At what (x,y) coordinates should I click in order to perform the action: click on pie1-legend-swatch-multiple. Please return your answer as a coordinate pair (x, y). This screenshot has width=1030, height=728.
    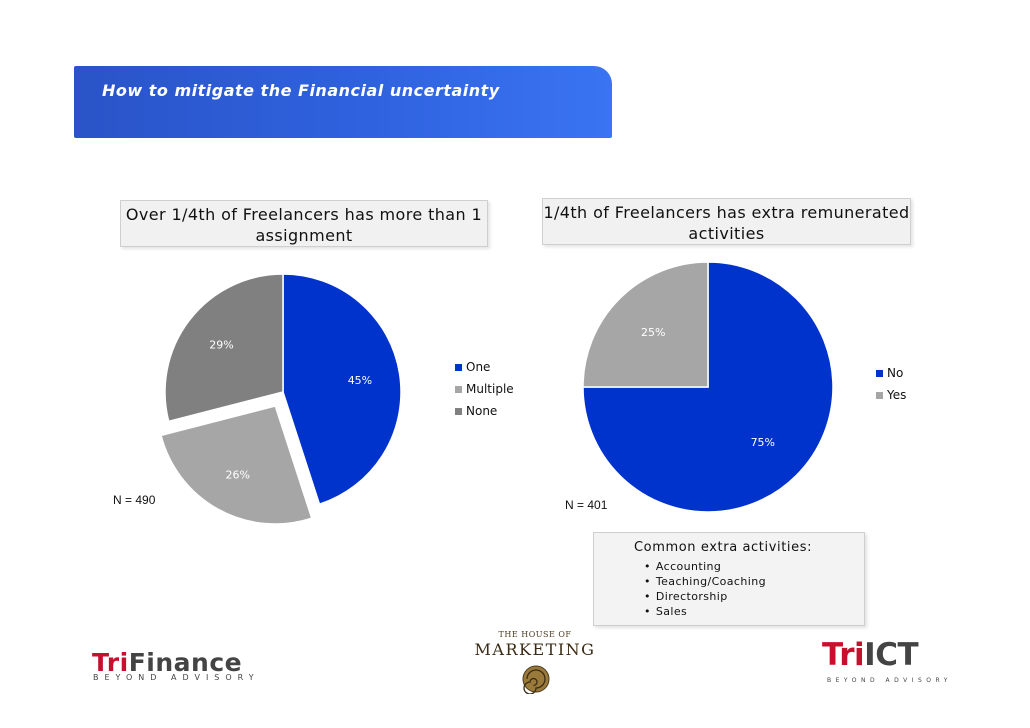
    Looking at the image, I should click on (458, 389).